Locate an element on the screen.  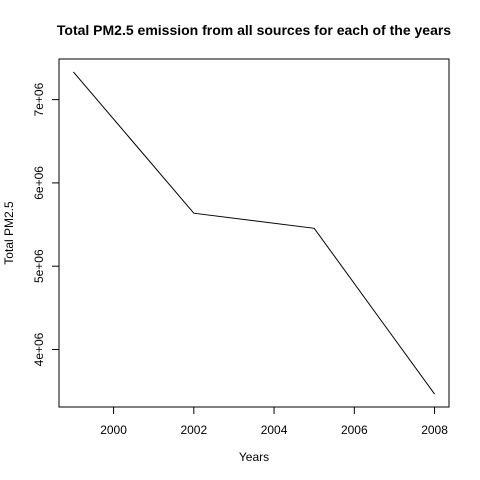
x-tick-label: 2000 is located at coordinates (113, 430).